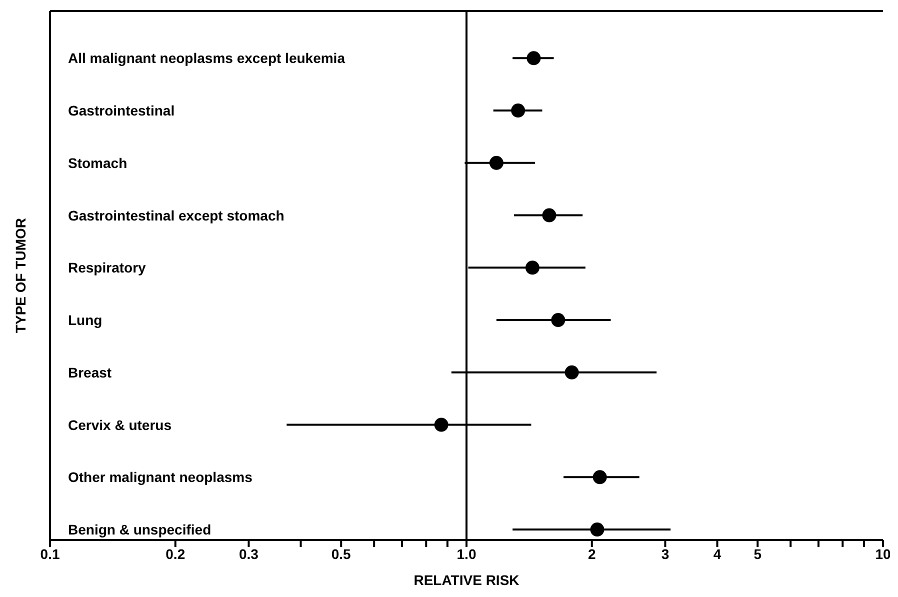 The height and width of the screenshot is (597, 898). What do you see at coordinates (20, 276) in the screenshot?
I see `y-axis-title: TYPE OF TUMOR` at bounding box center [20, 276].